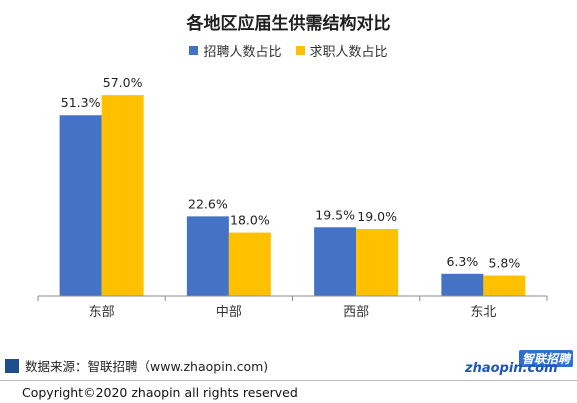 This screenshot has width=577, height=403. I want to click on bar-东北-series-1, so click(462, 284).